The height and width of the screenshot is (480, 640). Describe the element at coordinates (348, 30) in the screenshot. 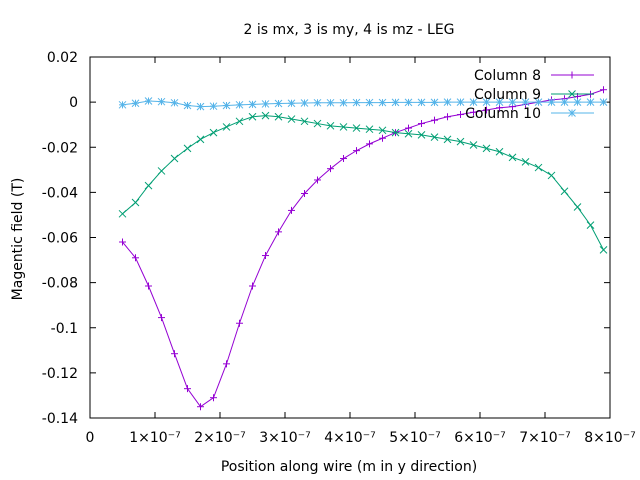

I see `chart-title: 2 is mx, 3 is my, 4 is mz - LEG` at that location.